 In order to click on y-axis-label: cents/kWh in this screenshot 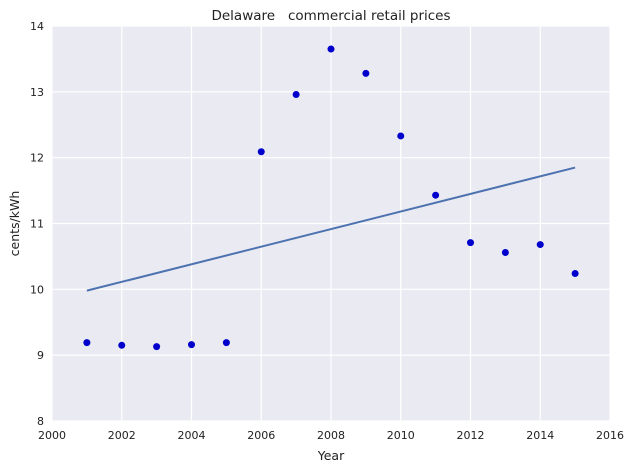, I will do `click(14, 224)`.